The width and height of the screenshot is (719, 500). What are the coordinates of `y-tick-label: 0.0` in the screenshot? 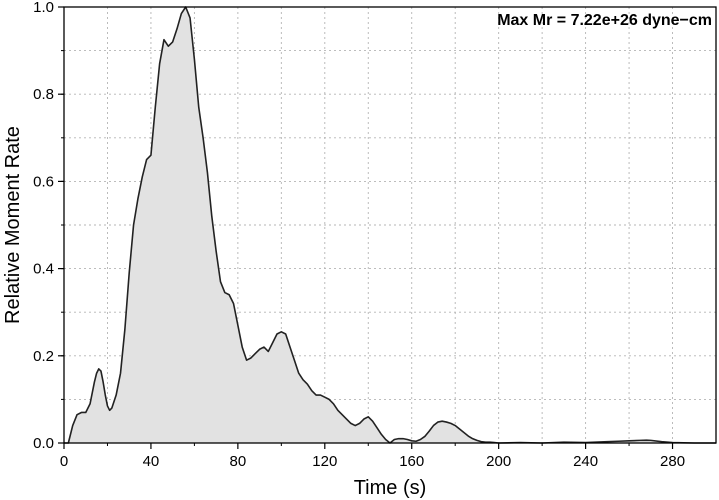 It's located at (43, 443).